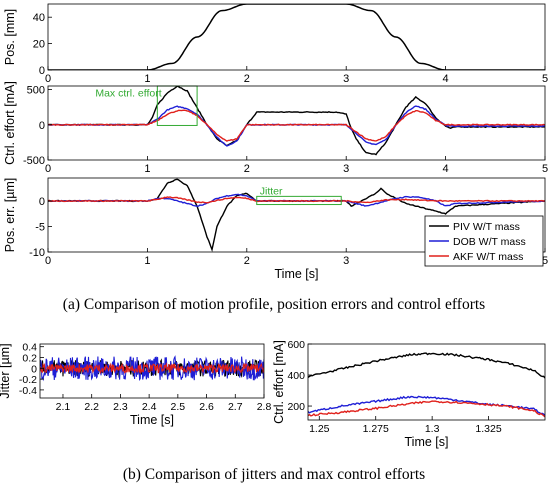 This screenshot has height=492, width=548. I want to click on pos-xtick-label: 3, so click(346, 79).